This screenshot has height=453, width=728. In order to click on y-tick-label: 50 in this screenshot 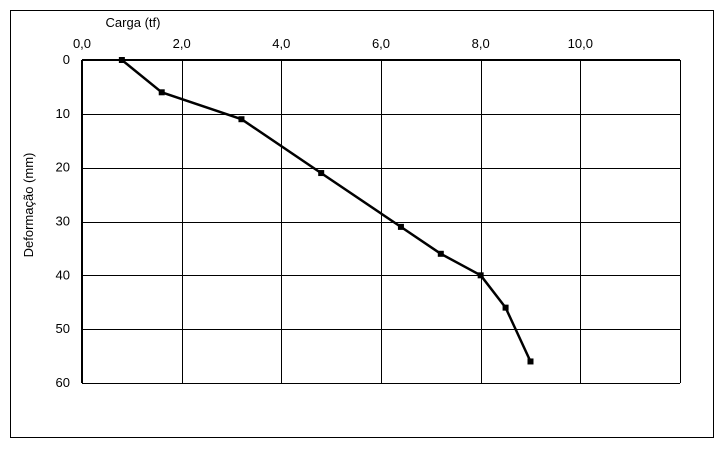, I will do `click(63, 328)`.